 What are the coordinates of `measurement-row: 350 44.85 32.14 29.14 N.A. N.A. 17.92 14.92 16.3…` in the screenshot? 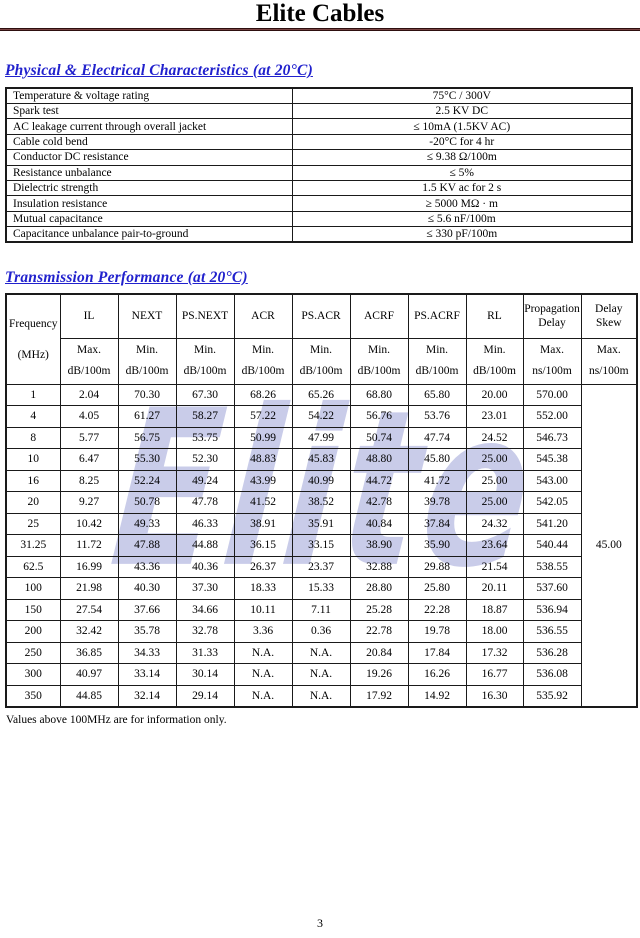 It's located at (321, 696).